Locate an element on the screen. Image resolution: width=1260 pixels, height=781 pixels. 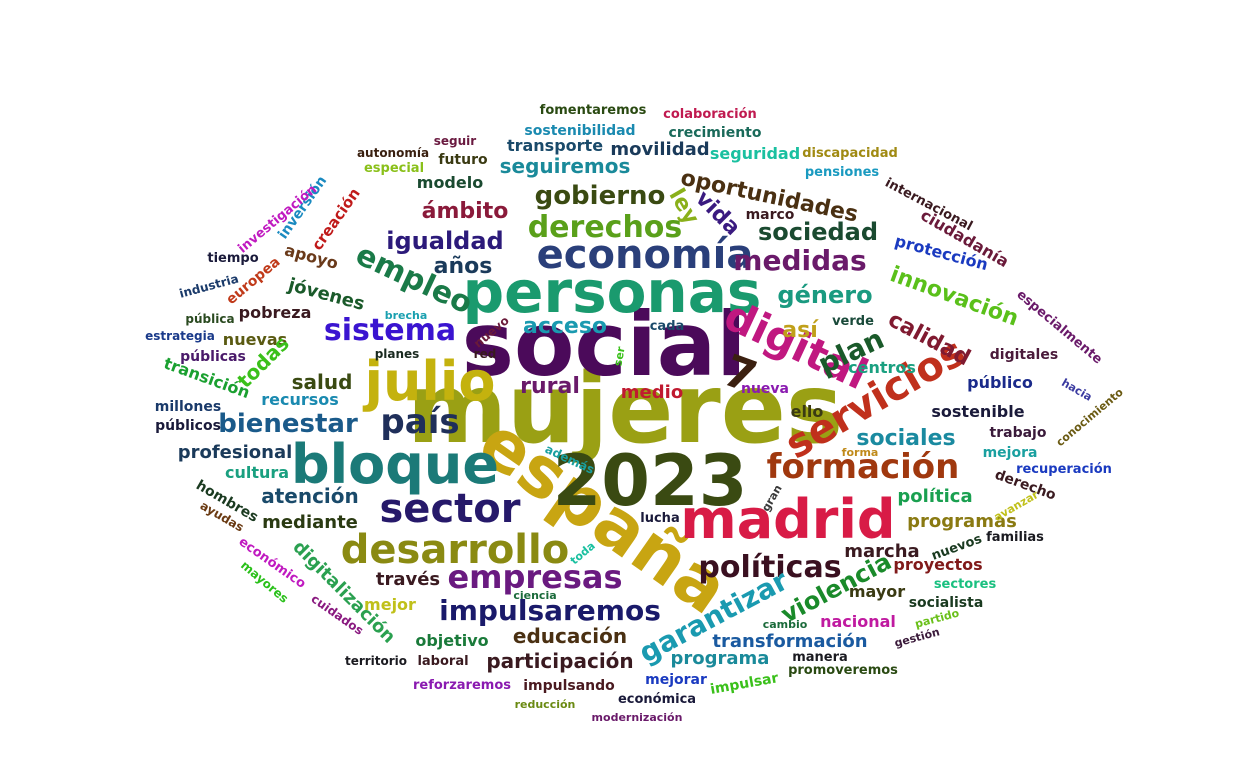
word-julio: julio is located at coordinates (428, 381).